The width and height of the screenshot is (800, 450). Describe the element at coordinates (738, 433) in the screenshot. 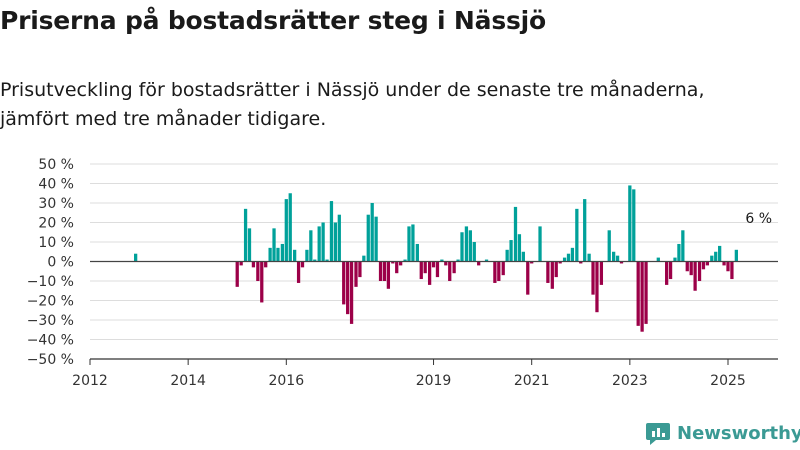

I see `newsworthy-logo-text: Newsworthy` at that location.